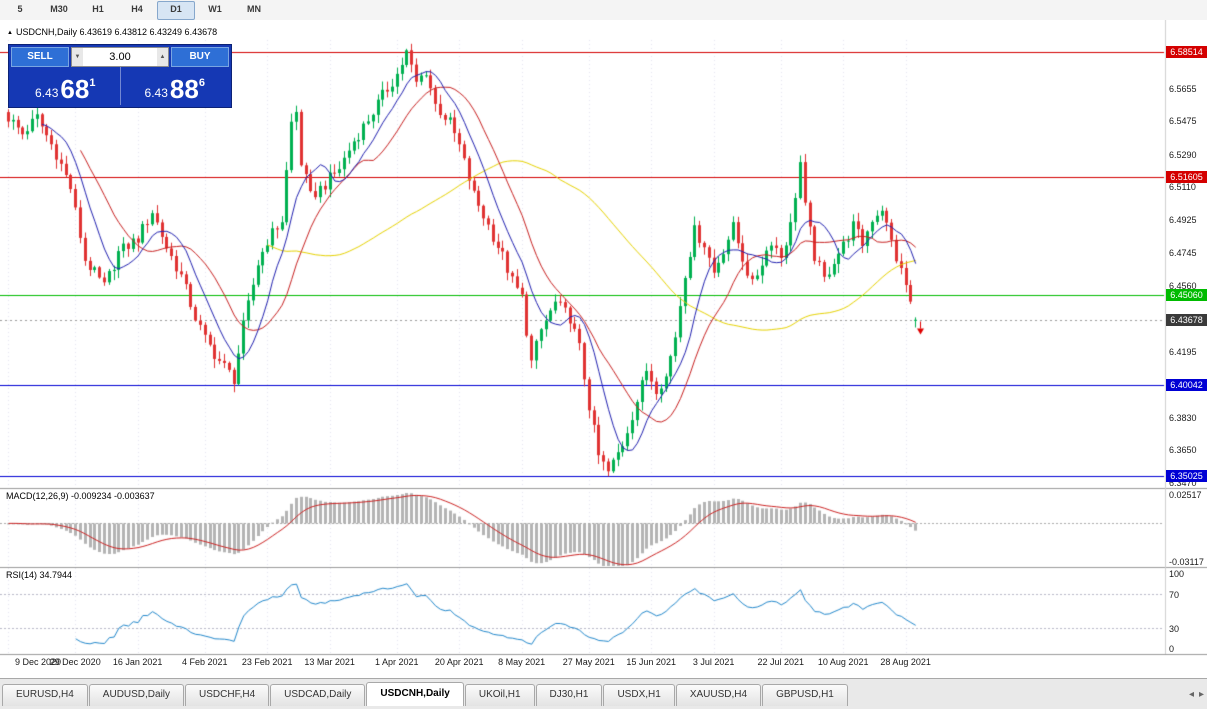 This screenshot has height=709, width=1207. I want to click on date-axis-label: 3 Jul 2021, so click(713, 662).